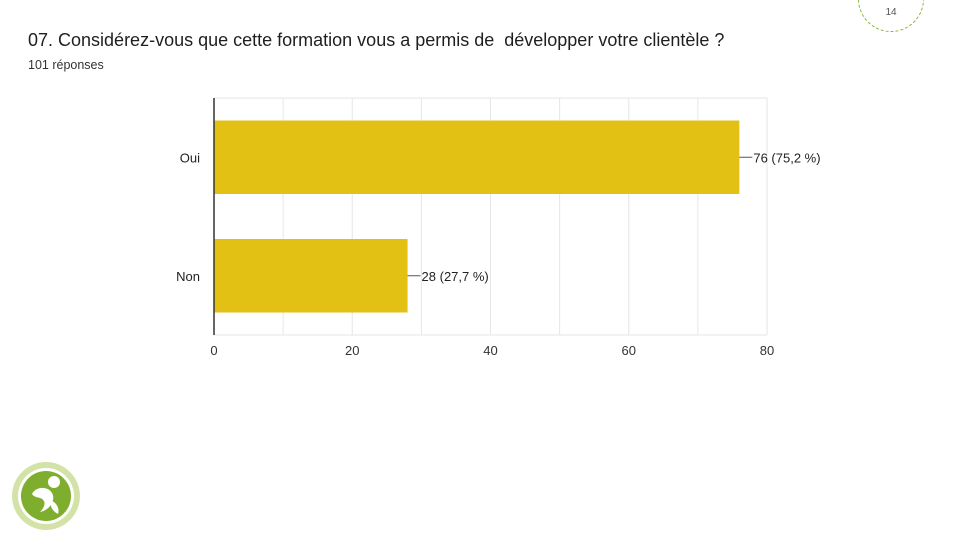 This screenshot has width=960, height=540. Describe the element at coordinates (767, 350) in the screenshot. I see `x-tick-label: 80` at that location.